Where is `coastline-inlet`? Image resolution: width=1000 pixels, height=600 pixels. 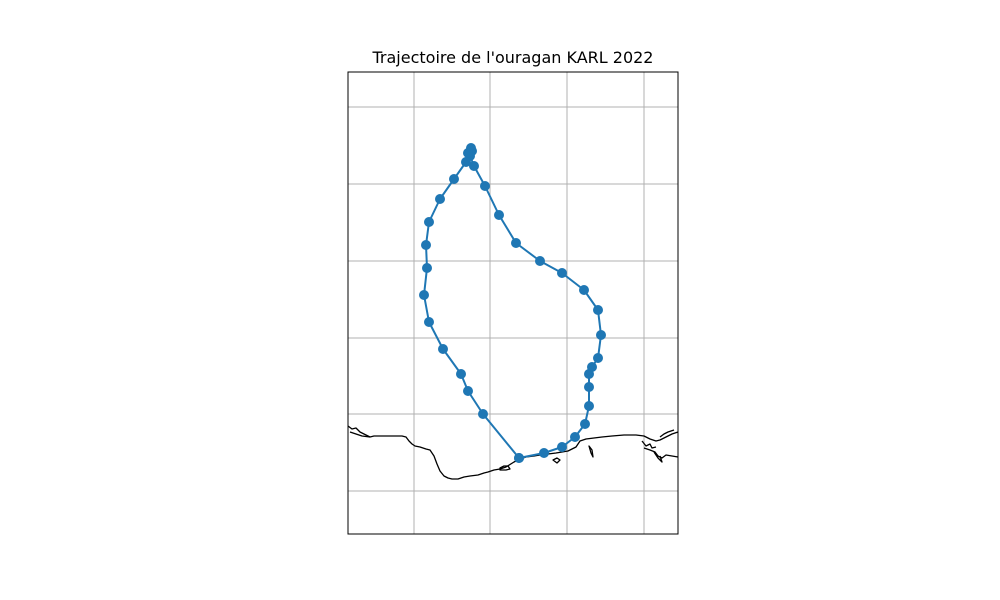 coastline-inlet is located at coordinates (649, 444).